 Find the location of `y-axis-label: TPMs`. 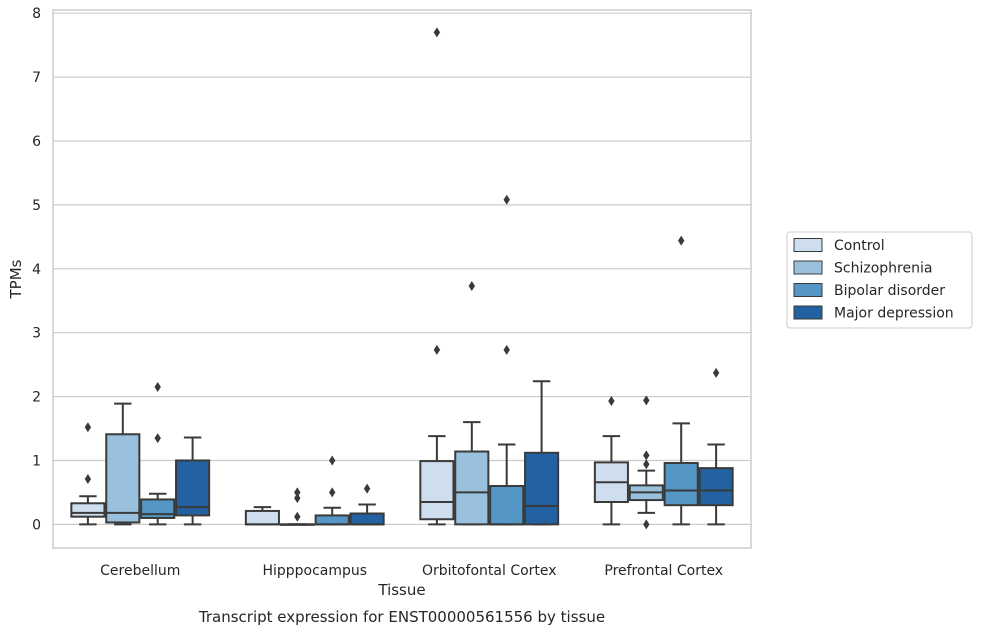

y-axis-label: TPMs is located at coordinates (16, 279).